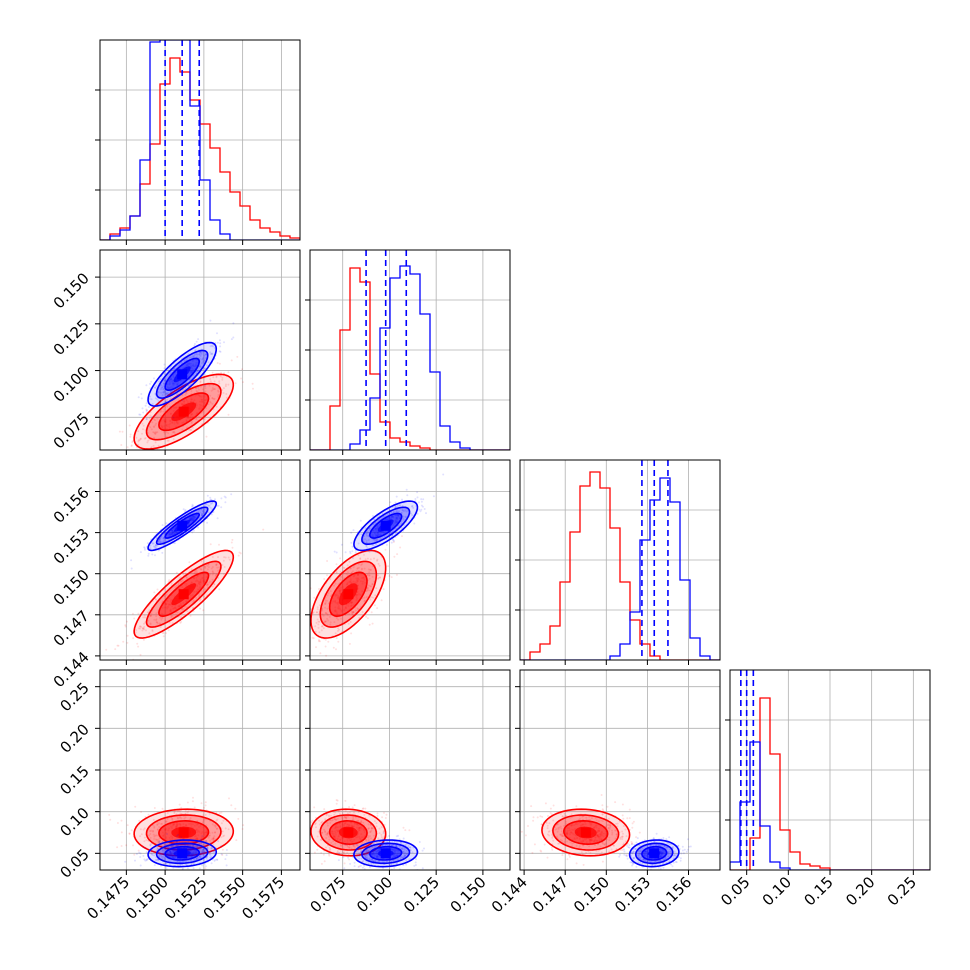 The image size is (970, 970). I want to click on x-tick-label: 0.100, so click(374, 894).